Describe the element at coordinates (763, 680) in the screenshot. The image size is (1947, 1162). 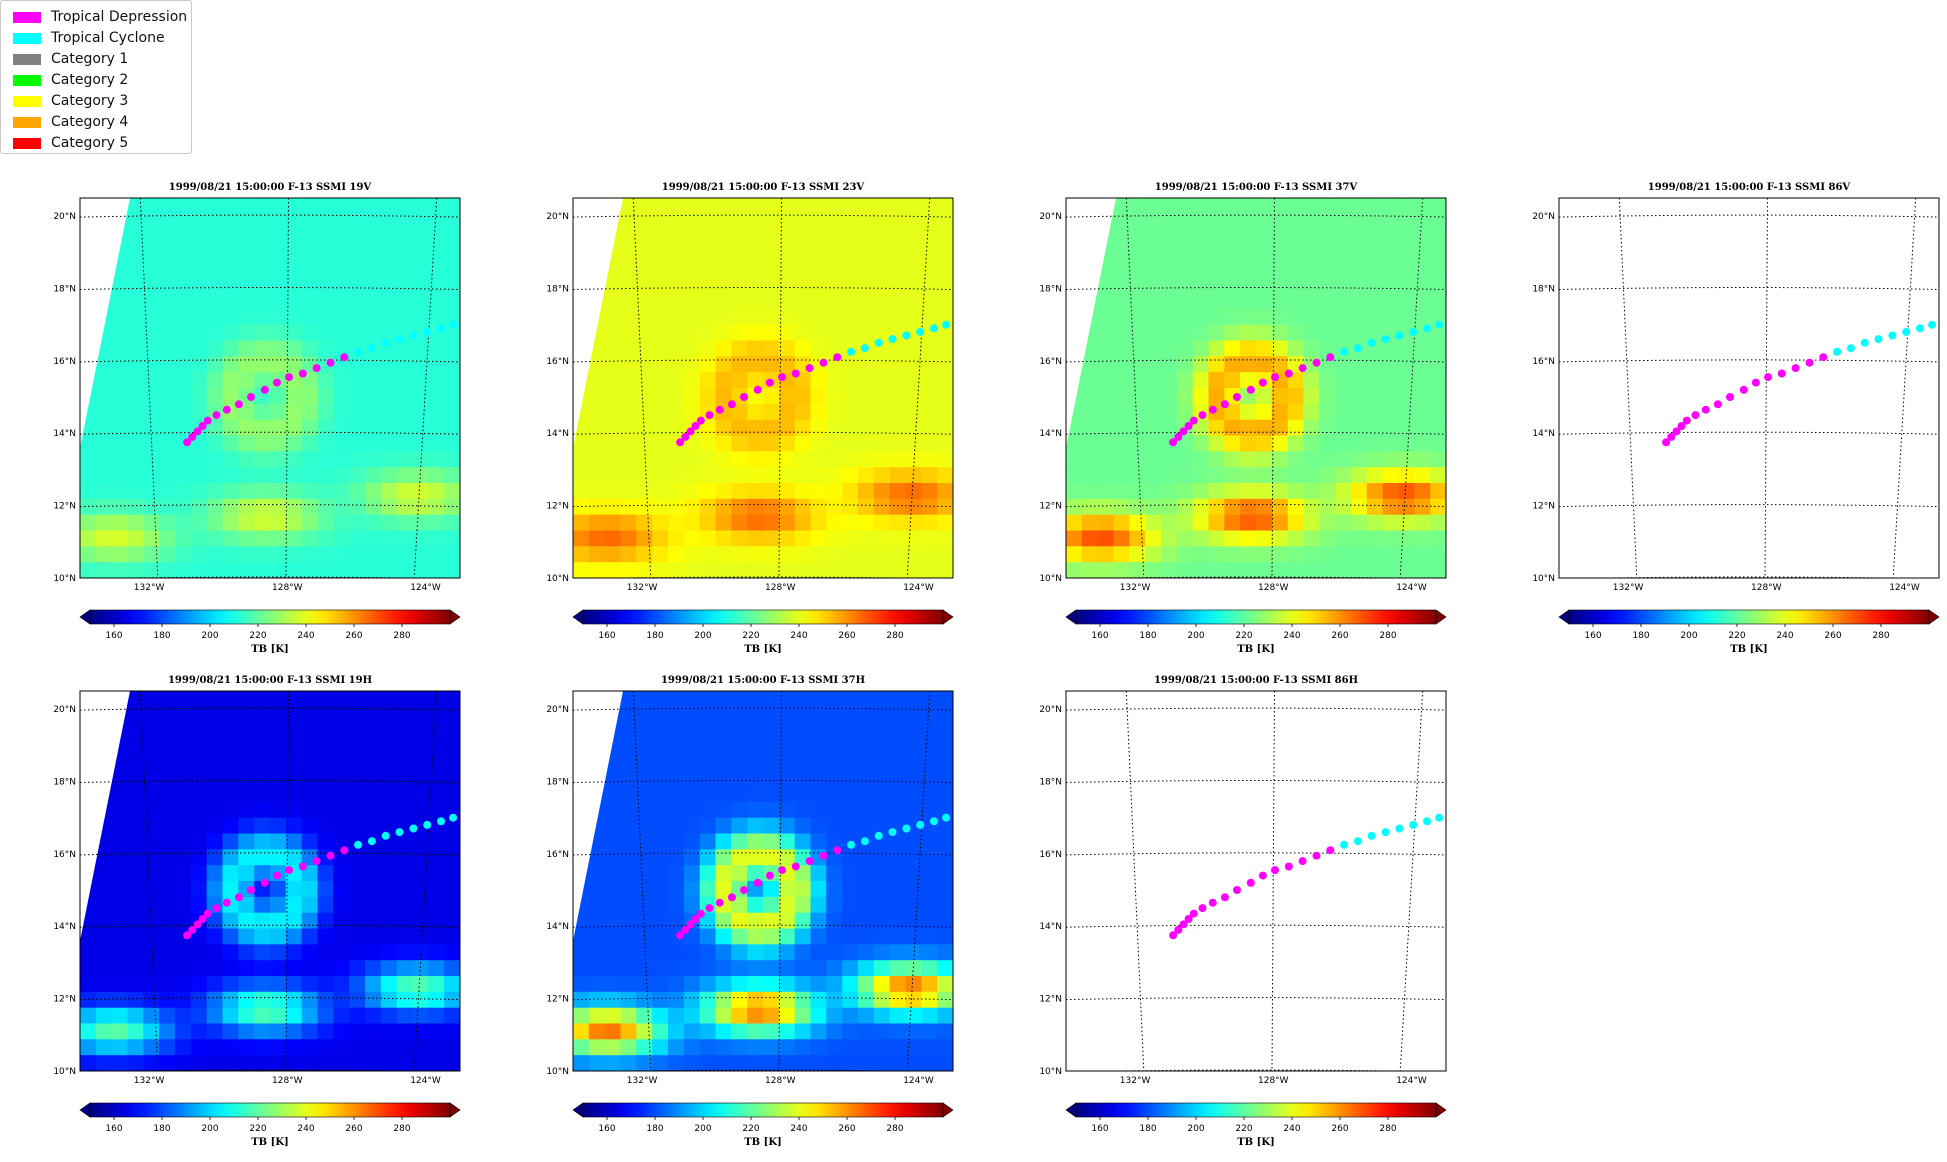
I see `panel-title: 1999/08/21 15:00:00 F-13 SSMI 37H` at that location.